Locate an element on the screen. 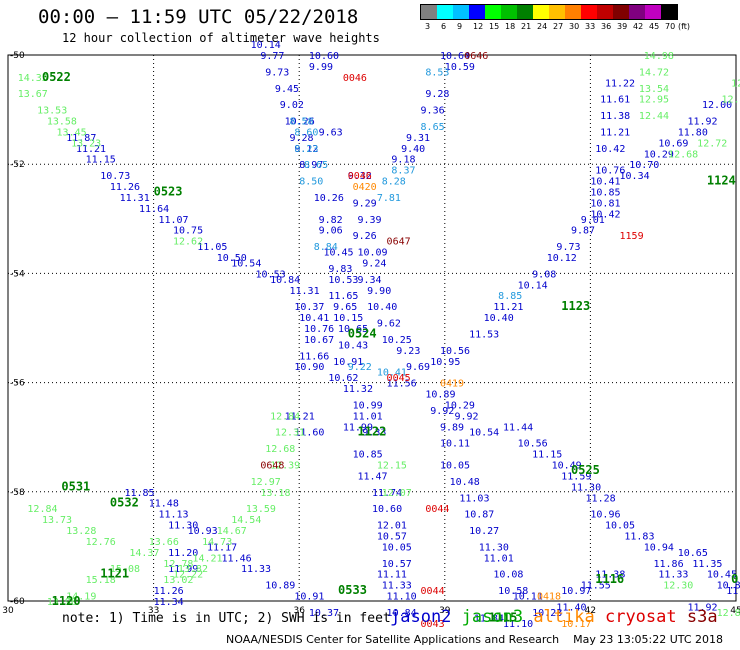 Image resolution: width=740 pixels, height=650 pixels. wave-height-label: 10.85 is located at coordinates (605, 193).